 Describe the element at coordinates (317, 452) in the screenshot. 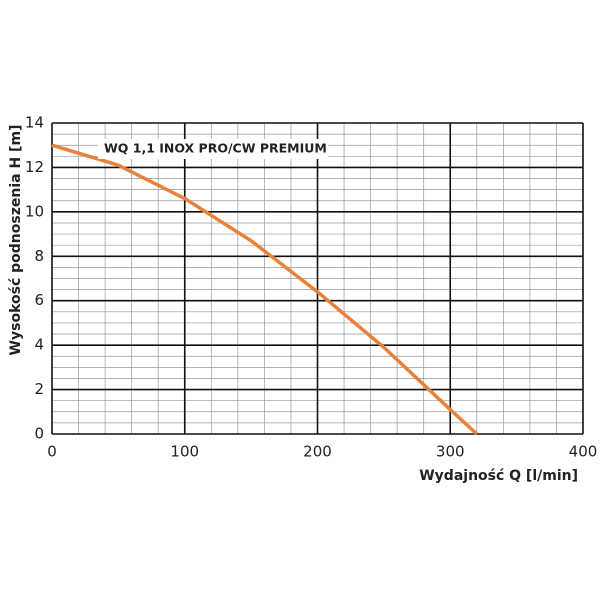

I see `x-tick-label: 200` at that location.